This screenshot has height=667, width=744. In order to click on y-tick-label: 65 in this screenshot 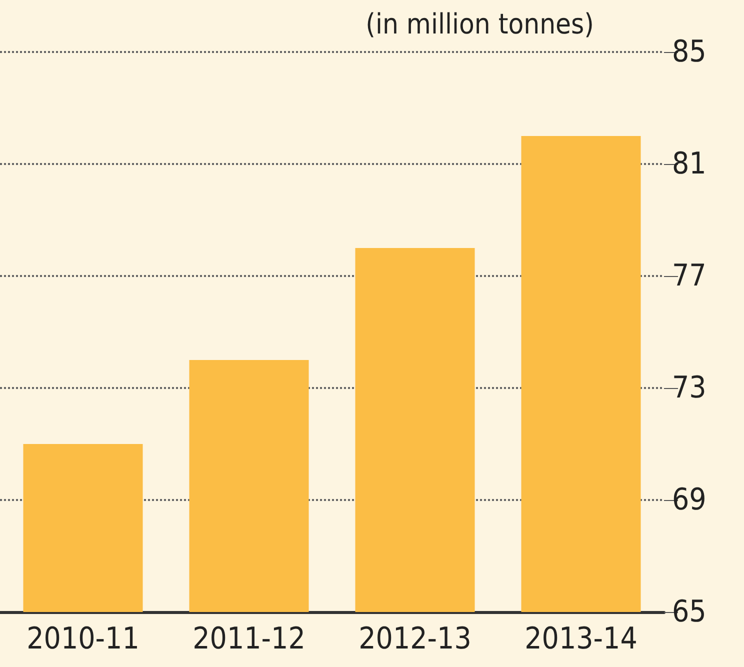, I will do `click(689, 612)`.